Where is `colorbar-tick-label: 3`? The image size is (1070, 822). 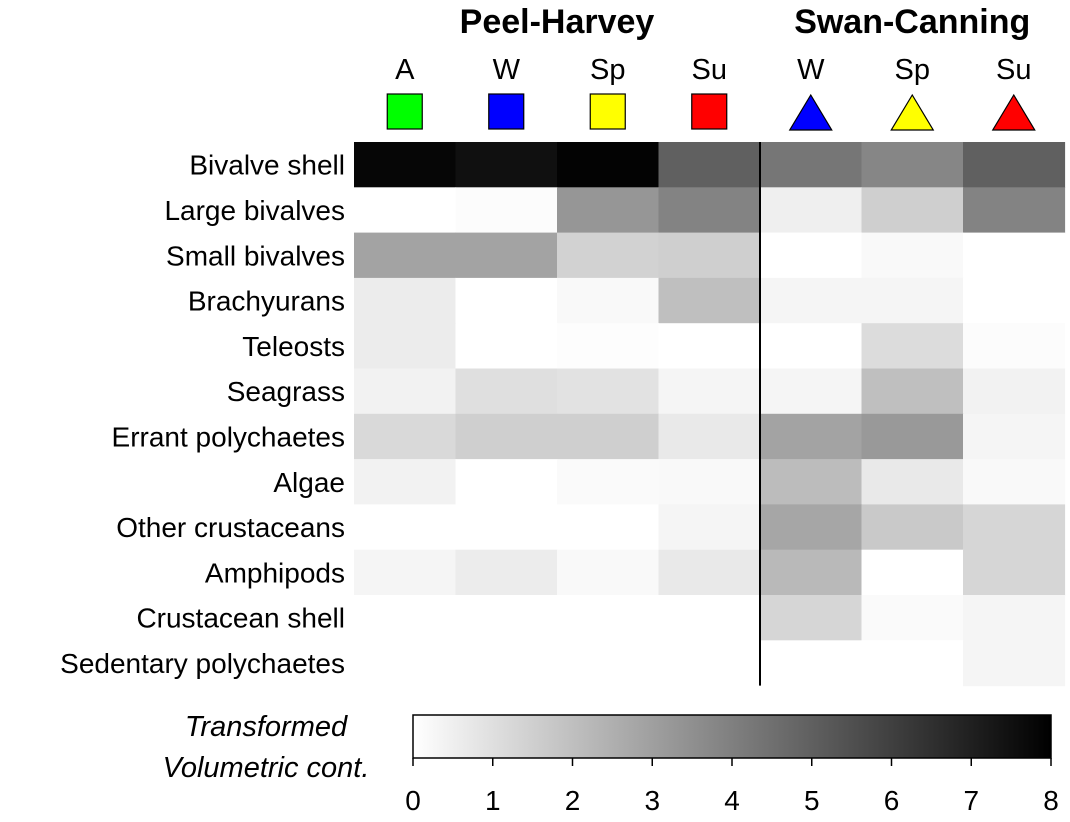
colorbar-tick-label: 3 is located at coordinates (652, 800).